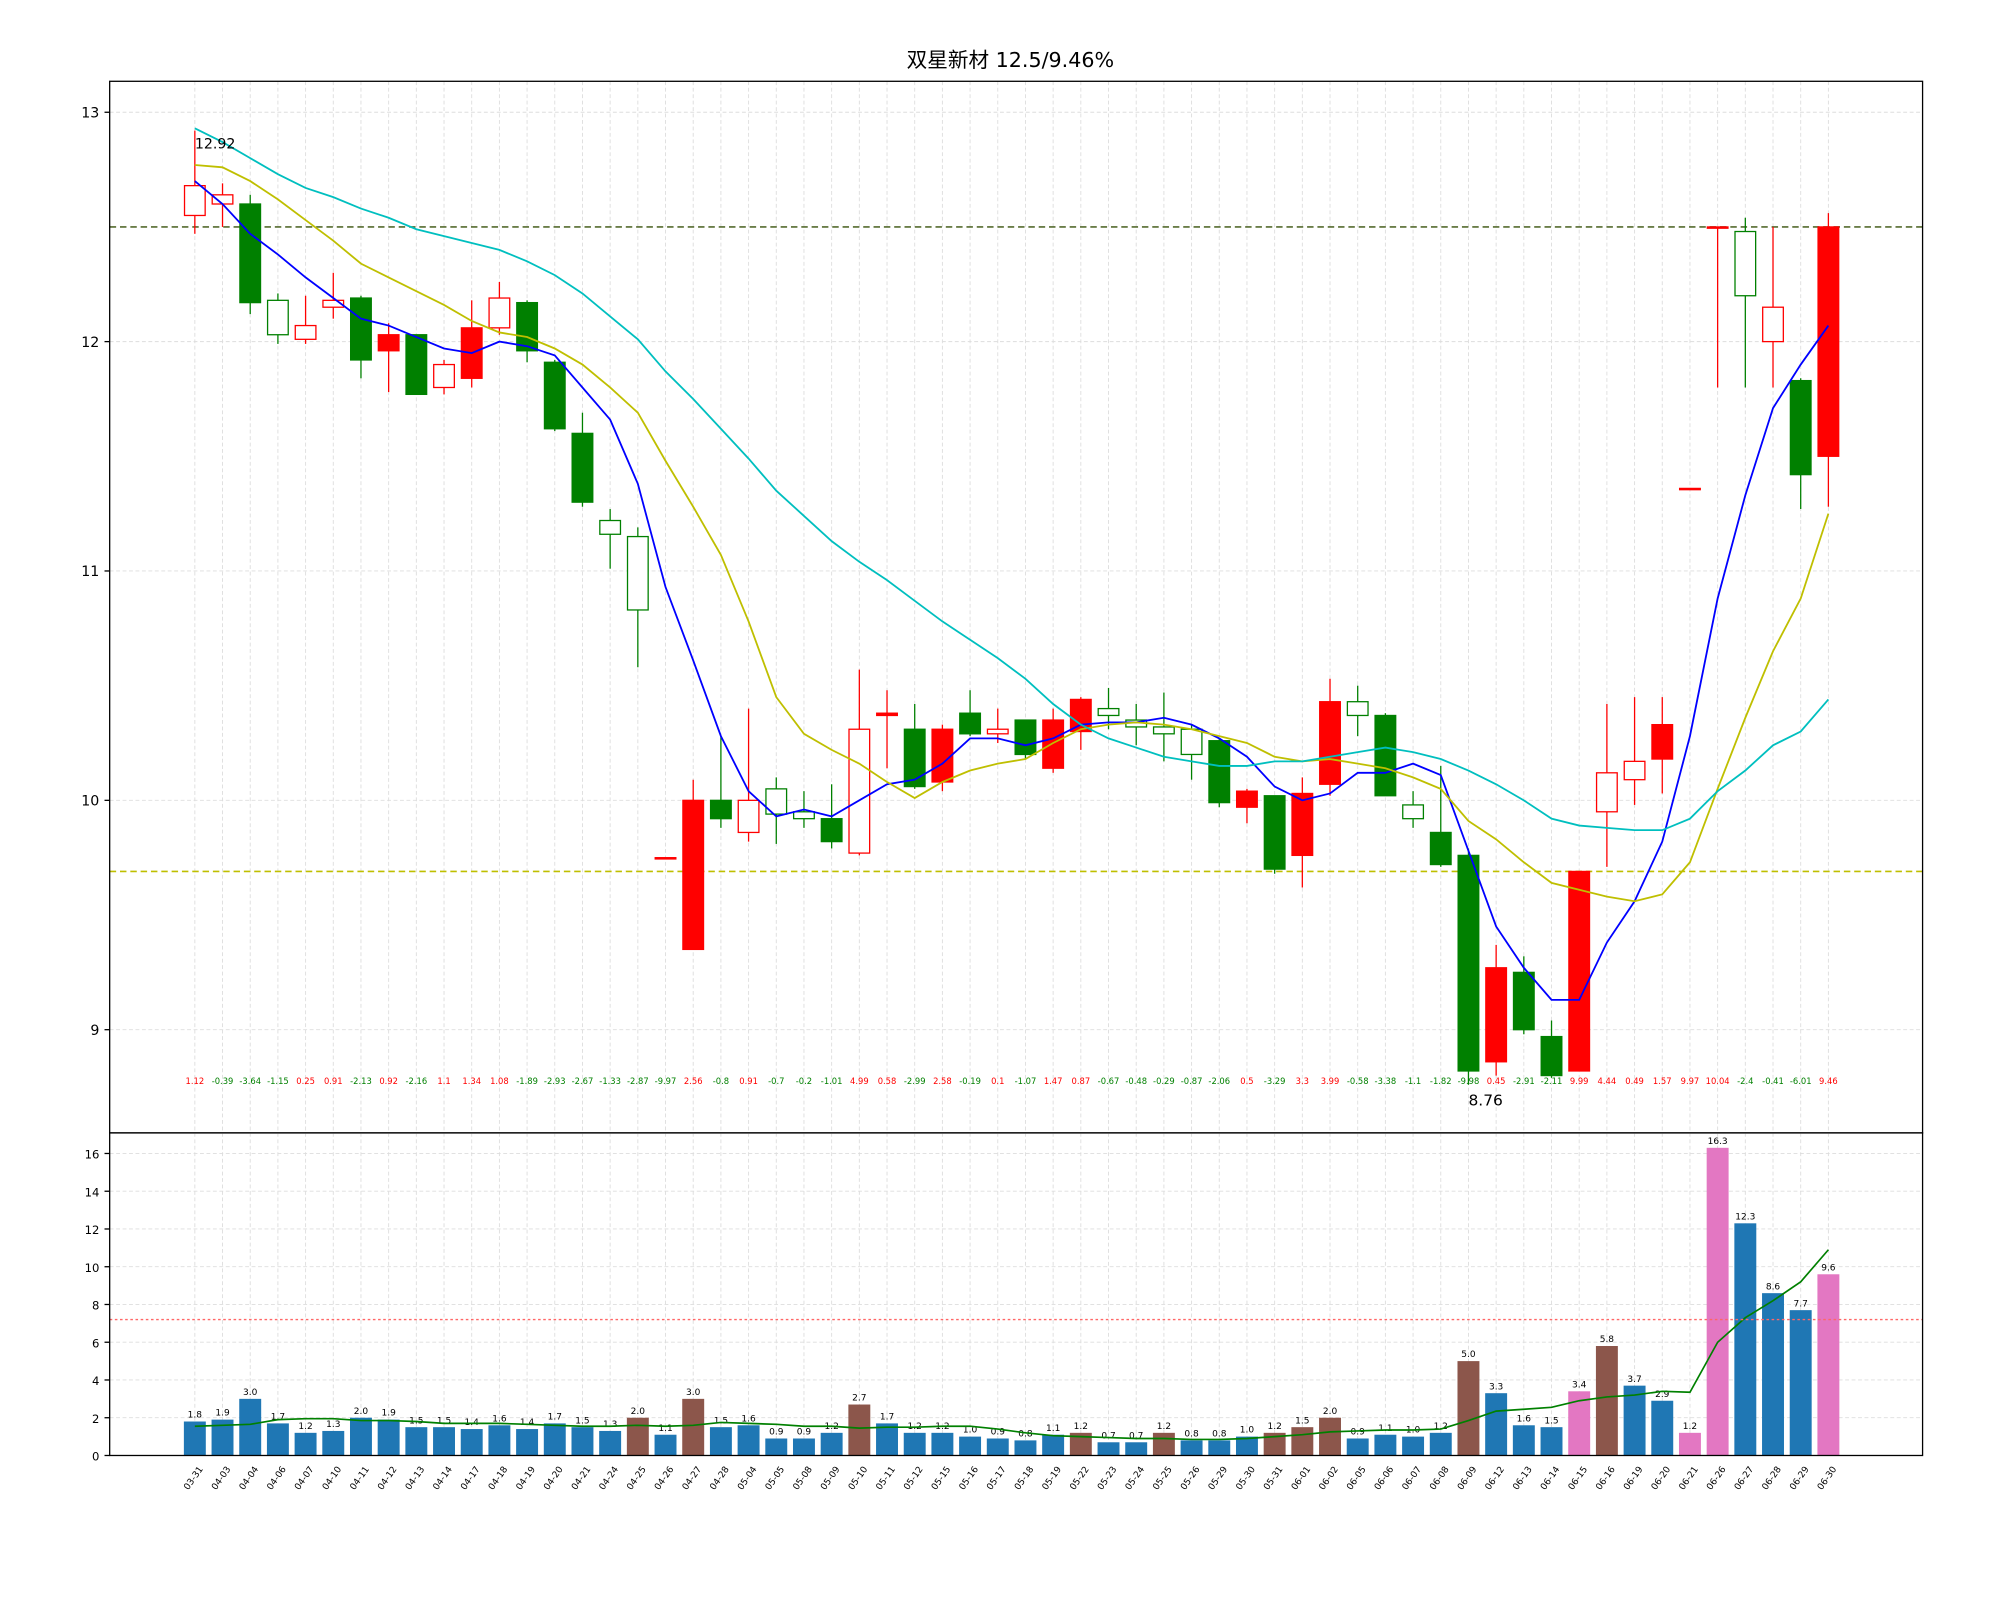  I want to click on pct-label: -3.29, so click(1275, 1081).